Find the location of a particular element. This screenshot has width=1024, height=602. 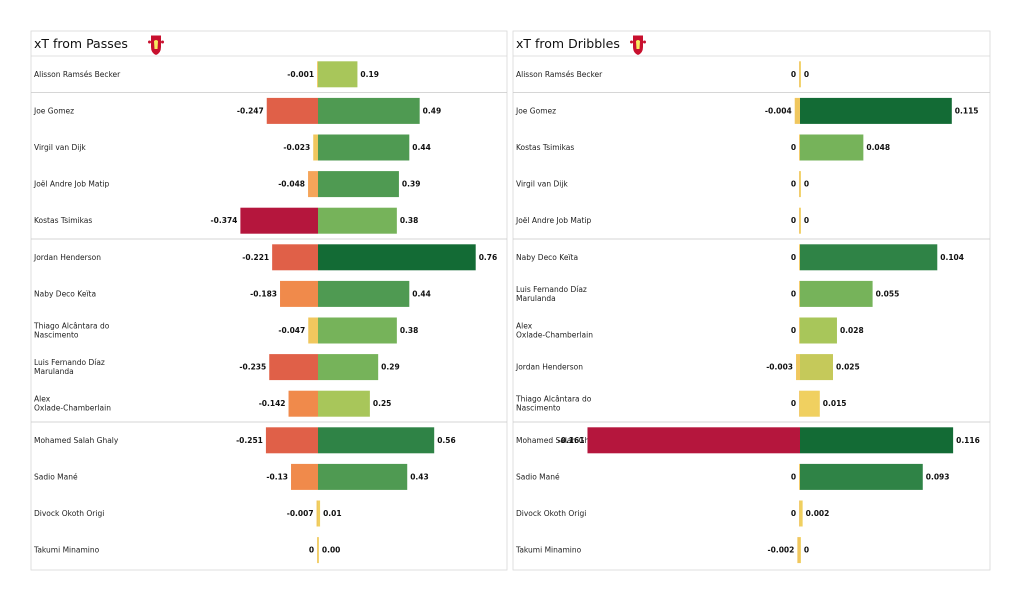

value-label-positive: 0.01 is located at coordinates (332, 513).